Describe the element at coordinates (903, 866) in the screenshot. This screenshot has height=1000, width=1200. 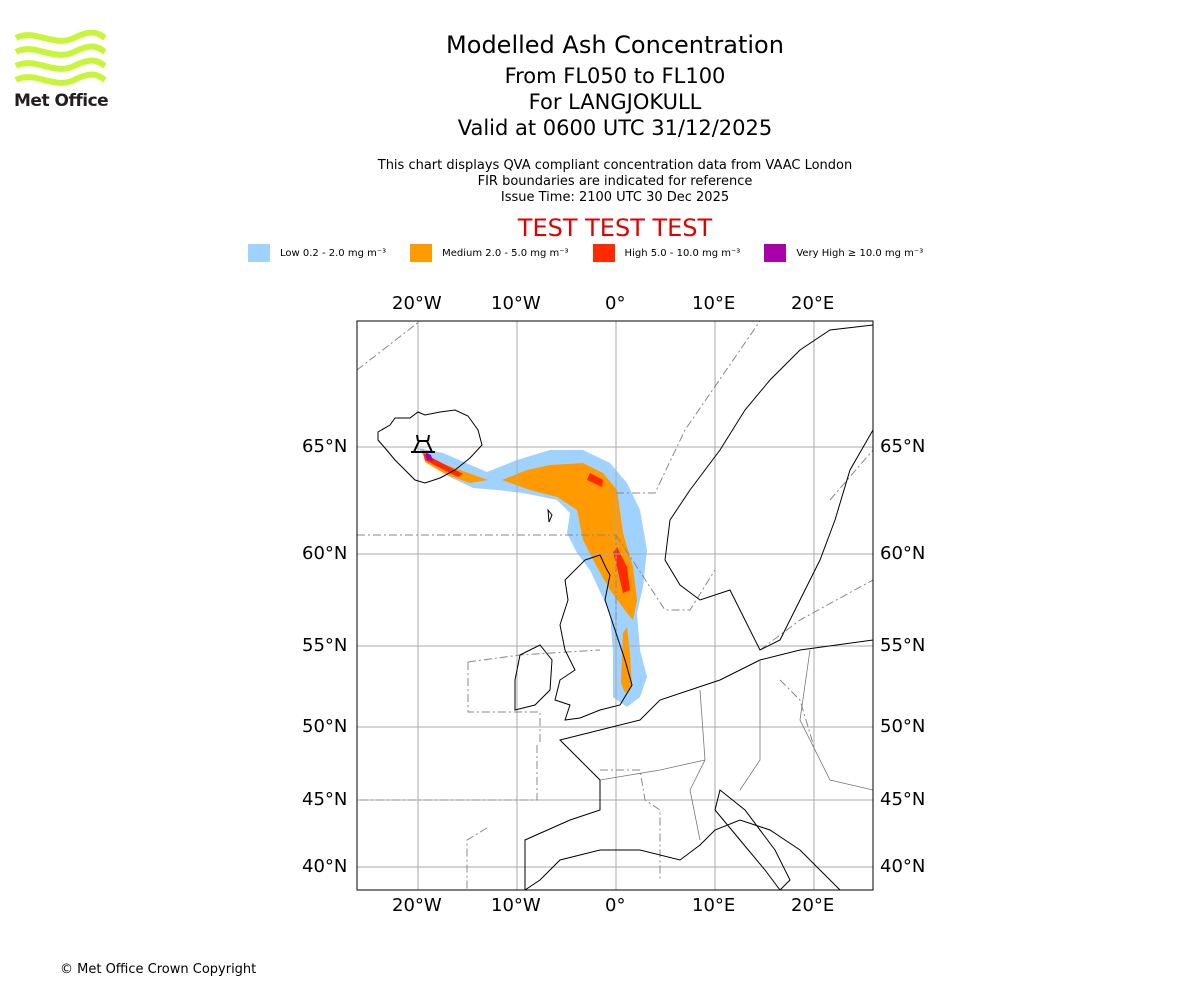
I see `lat-label-right: 40°N` at that location.